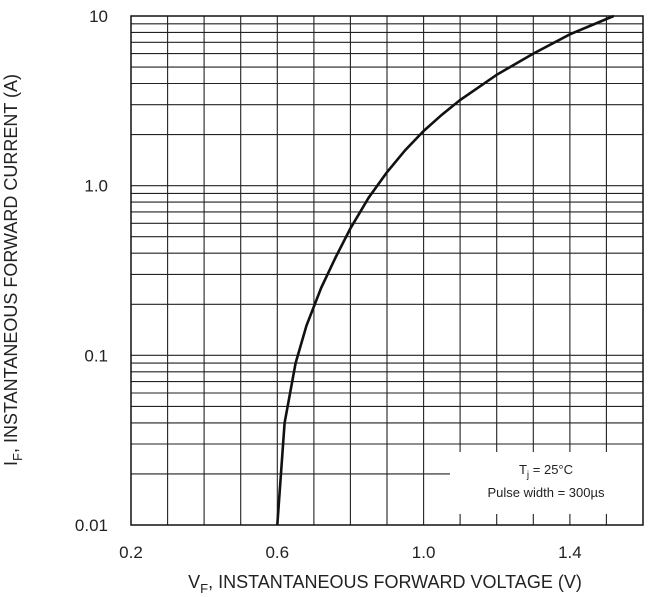 The image size is (650, 597). Describe the element at coordinates (96, 186) in the screenshot. I see `y-tick-label: 1.0` at that location.